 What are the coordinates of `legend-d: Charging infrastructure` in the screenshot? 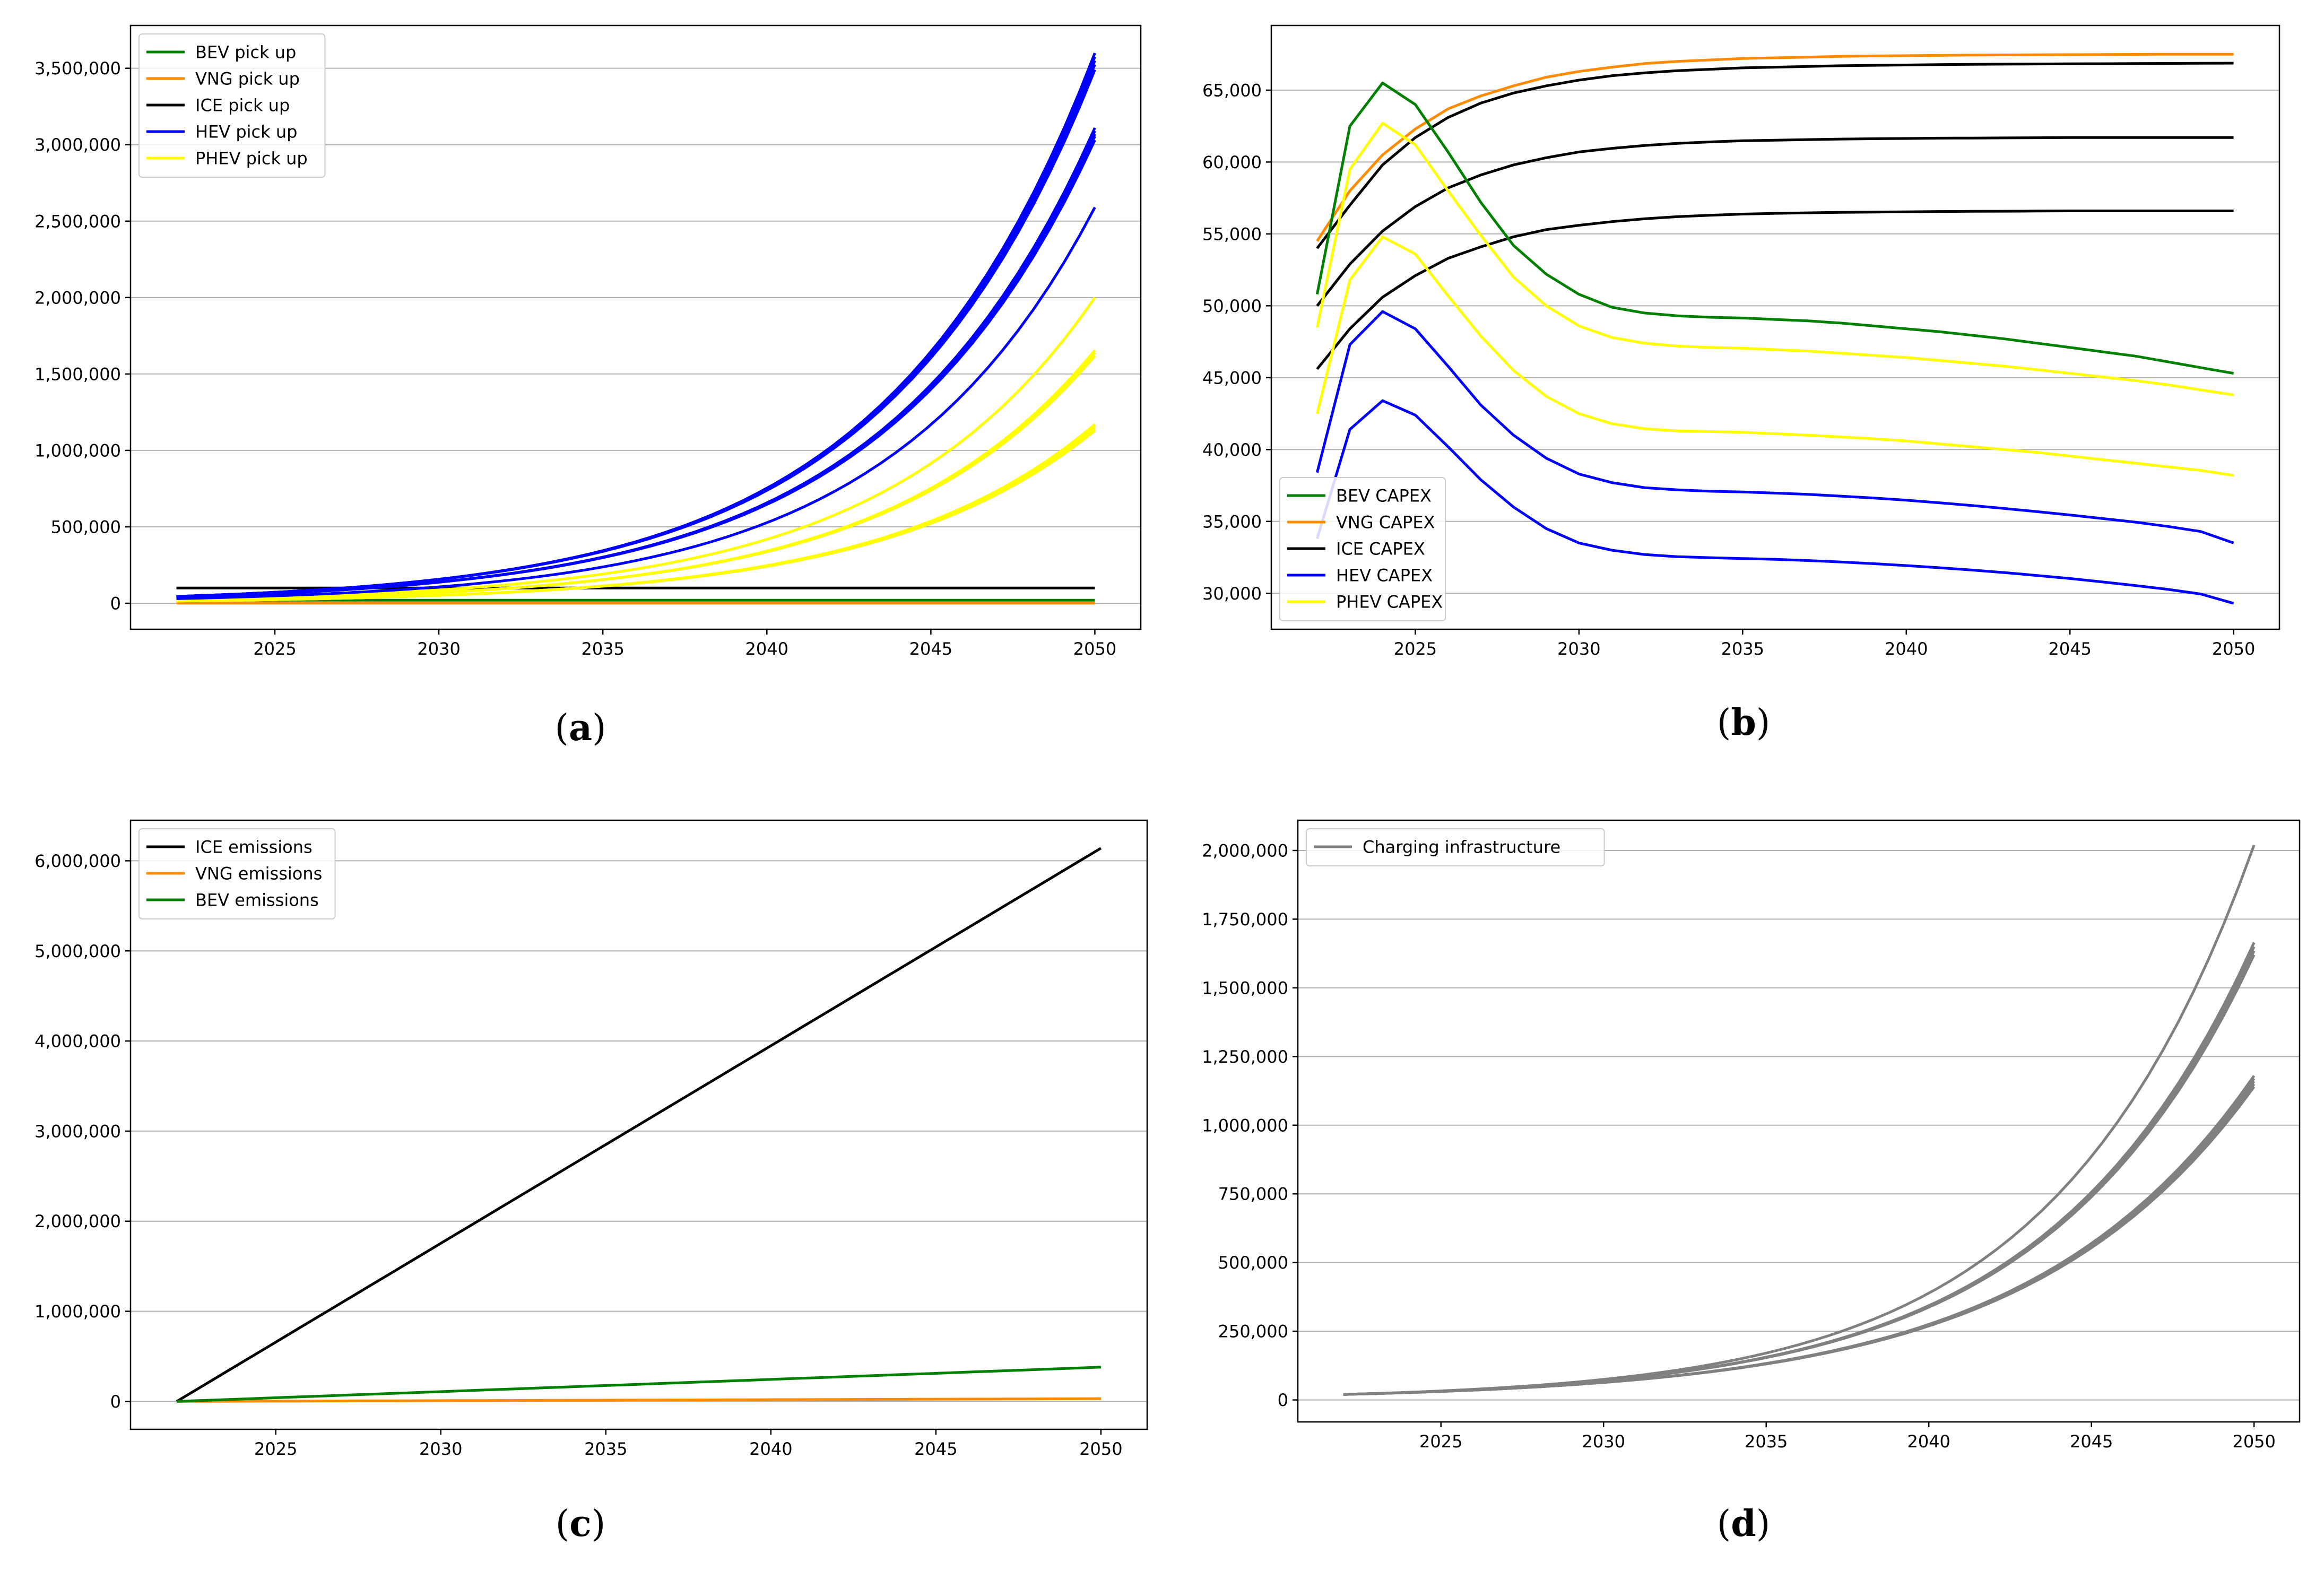 It's located at (1455, 847).